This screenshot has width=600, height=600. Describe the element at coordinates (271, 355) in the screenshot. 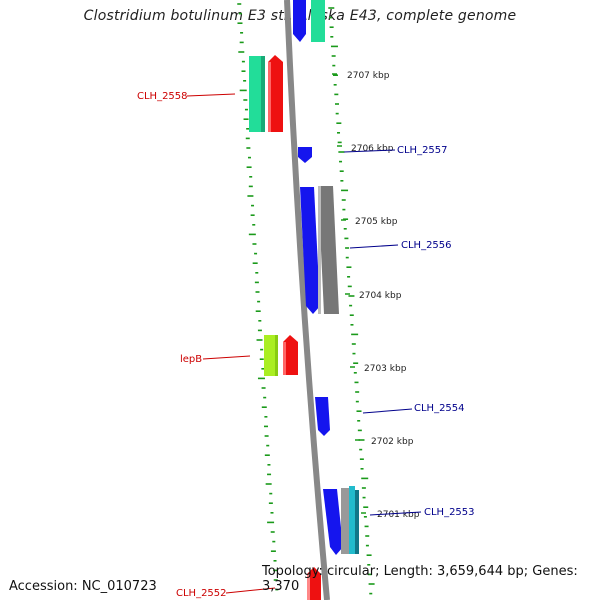

I see `gene-lime-lepB` at that location.